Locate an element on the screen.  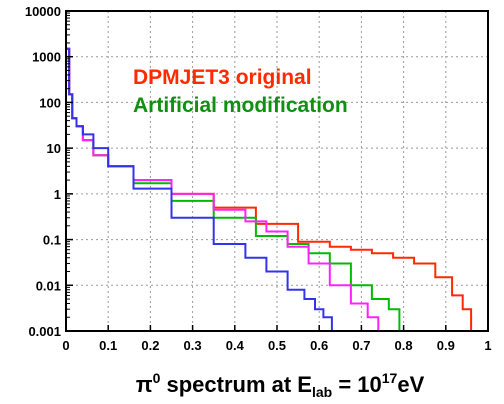
x-tick-label: 0.1 is located at coordinates (108, 345).